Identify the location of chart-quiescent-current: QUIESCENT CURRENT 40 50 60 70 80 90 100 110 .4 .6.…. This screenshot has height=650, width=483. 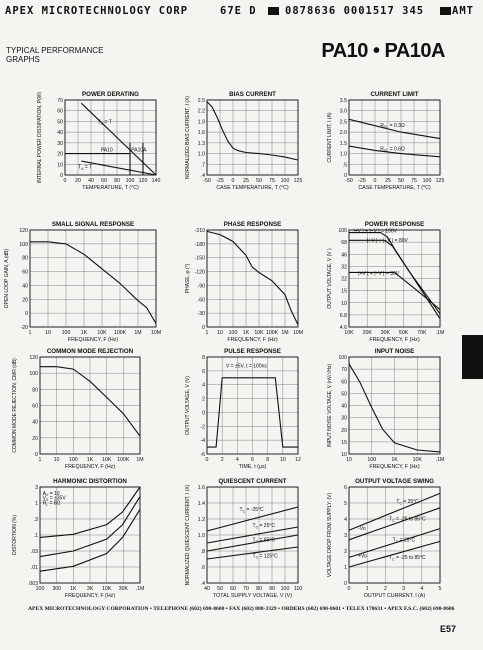
(243, 538).